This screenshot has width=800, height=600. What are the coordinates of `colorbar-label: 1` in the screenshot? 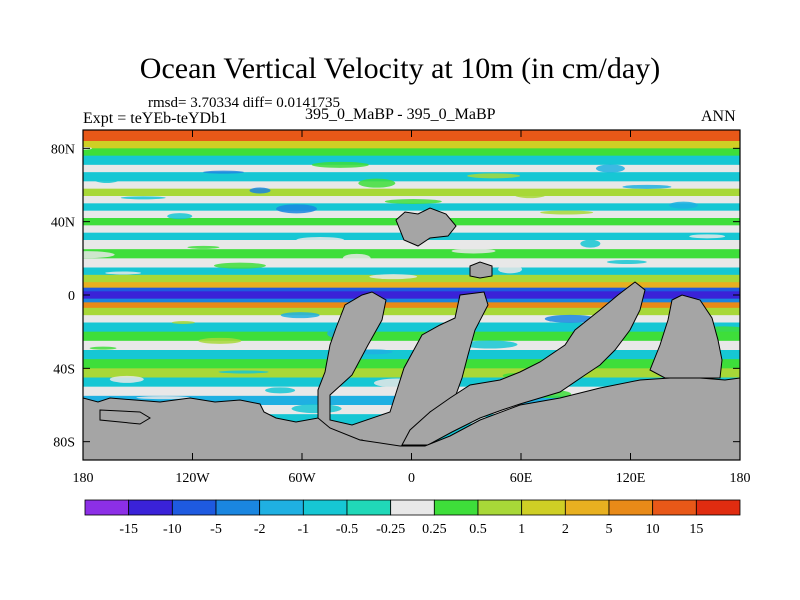 It's located at (521, 529).